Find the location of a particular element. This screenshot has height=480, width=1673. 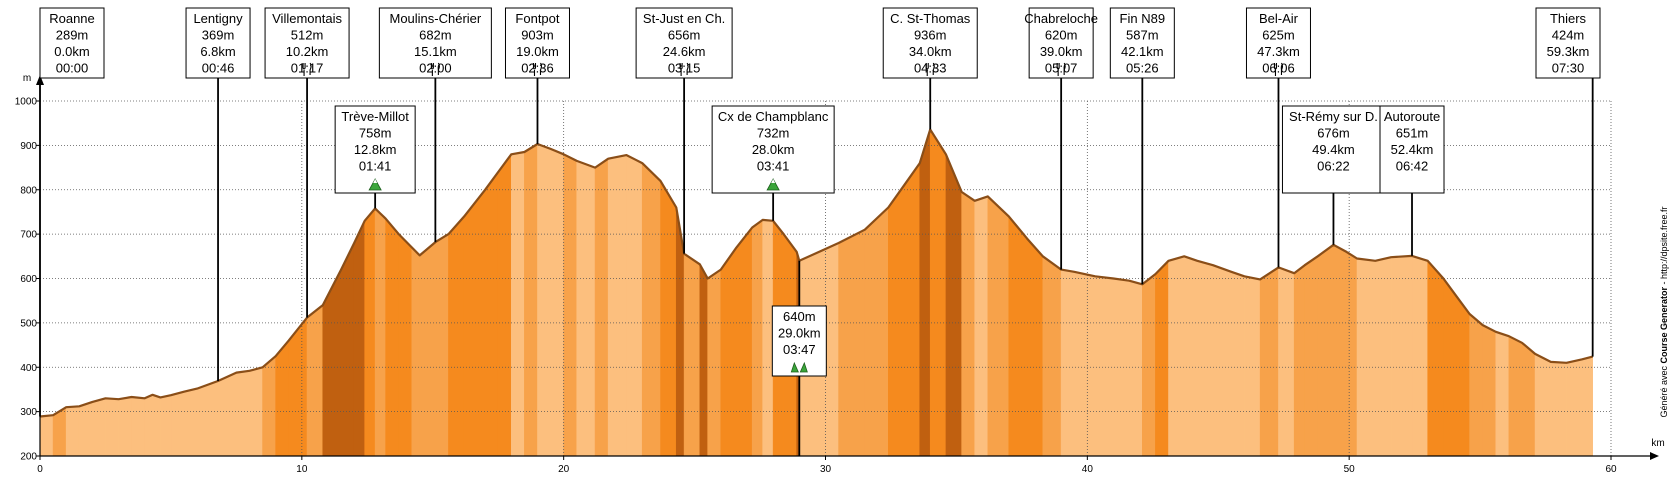

y-tick-label: 300 is located at coordinates (28, 412).